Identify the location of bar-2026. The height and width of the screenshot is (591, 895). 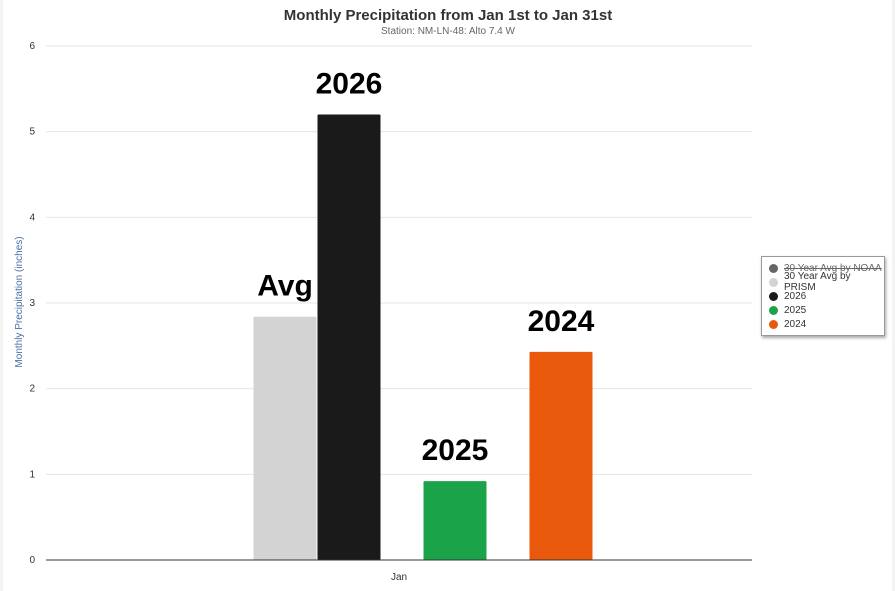
(349, 337).